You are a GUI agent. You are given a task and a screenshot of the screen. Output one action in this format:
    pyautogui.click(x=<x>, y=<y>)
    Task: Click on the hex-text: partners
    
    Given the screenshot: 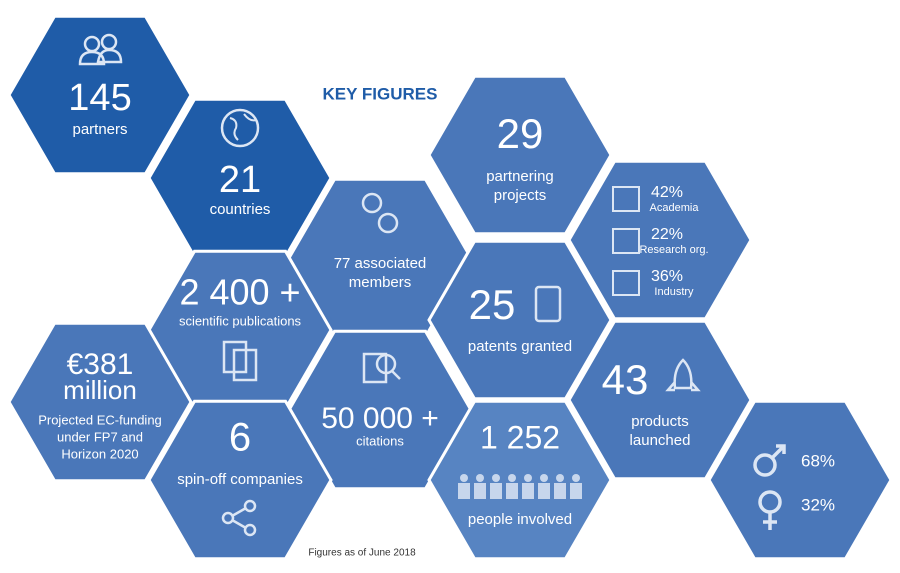 What is the action you would take?
    pyautogui.click(x=99, y=129)
    